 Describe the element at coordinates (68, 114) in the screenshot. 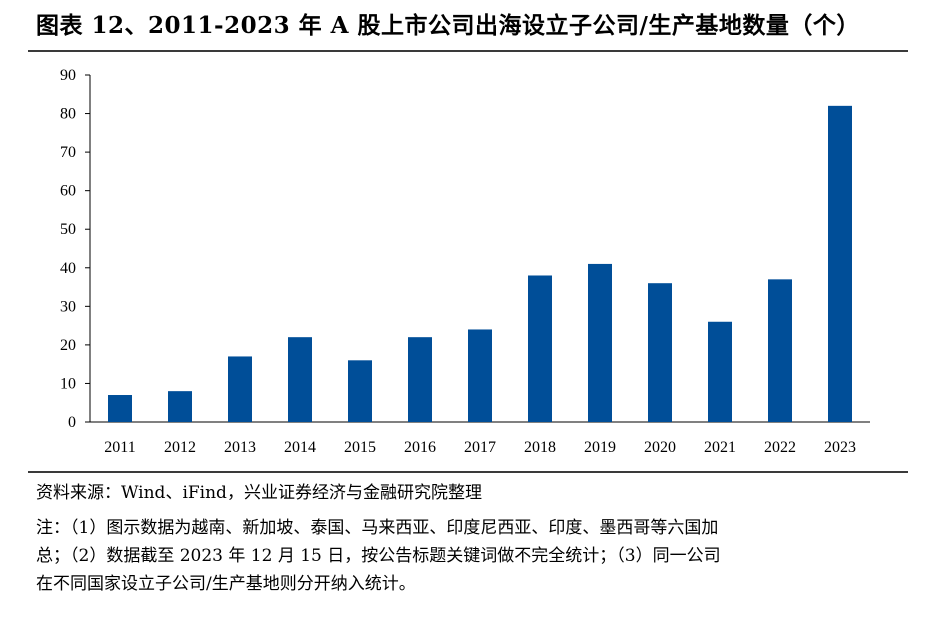

I see `y-tick-label: 80` at that location.